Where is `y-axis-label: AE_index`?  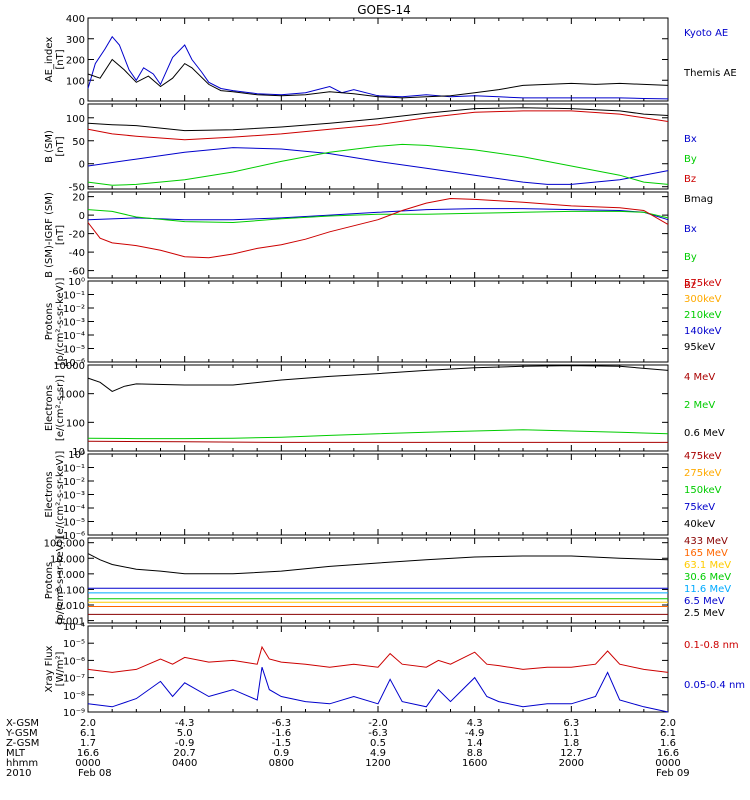
y-axis-label: AE_index is located at coordinates (49, 60).